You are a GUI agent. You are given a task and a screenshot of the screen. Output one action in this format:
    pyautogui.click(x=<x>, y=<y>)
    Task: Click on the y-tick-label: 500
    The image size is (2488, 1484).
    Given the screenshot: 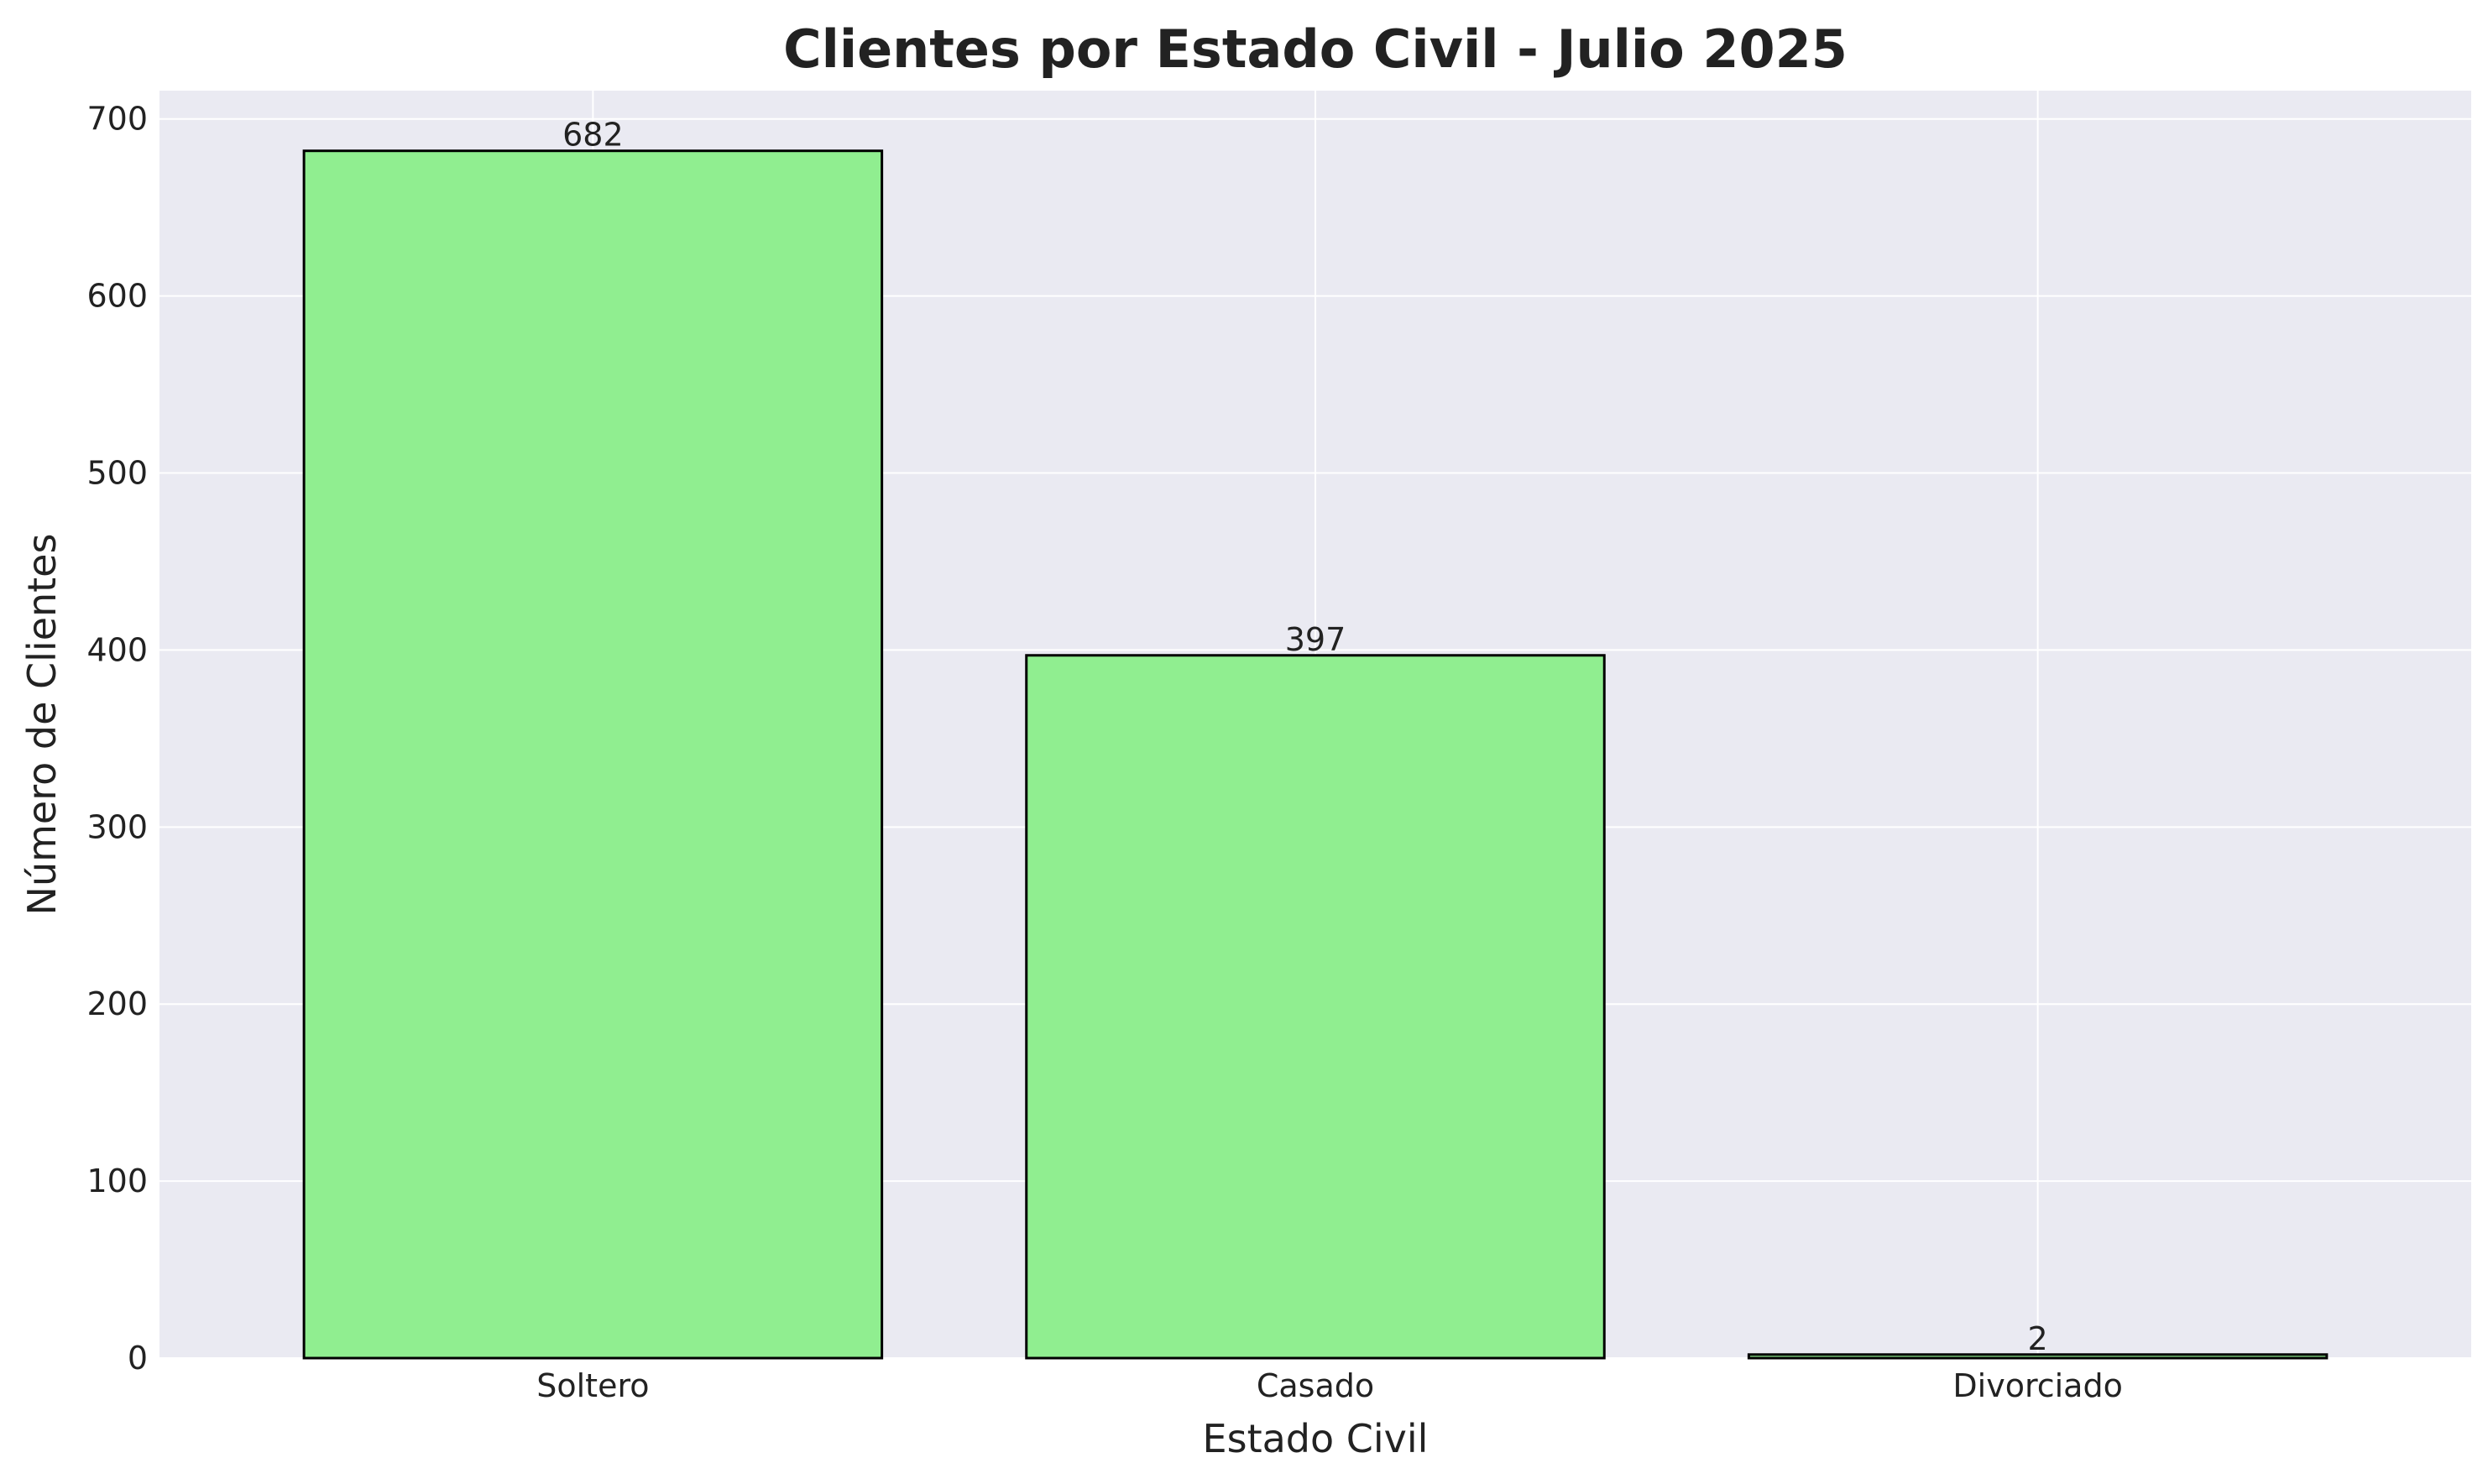 What is the action you would take?
    pyautogui.click(x=117, y=473)
    